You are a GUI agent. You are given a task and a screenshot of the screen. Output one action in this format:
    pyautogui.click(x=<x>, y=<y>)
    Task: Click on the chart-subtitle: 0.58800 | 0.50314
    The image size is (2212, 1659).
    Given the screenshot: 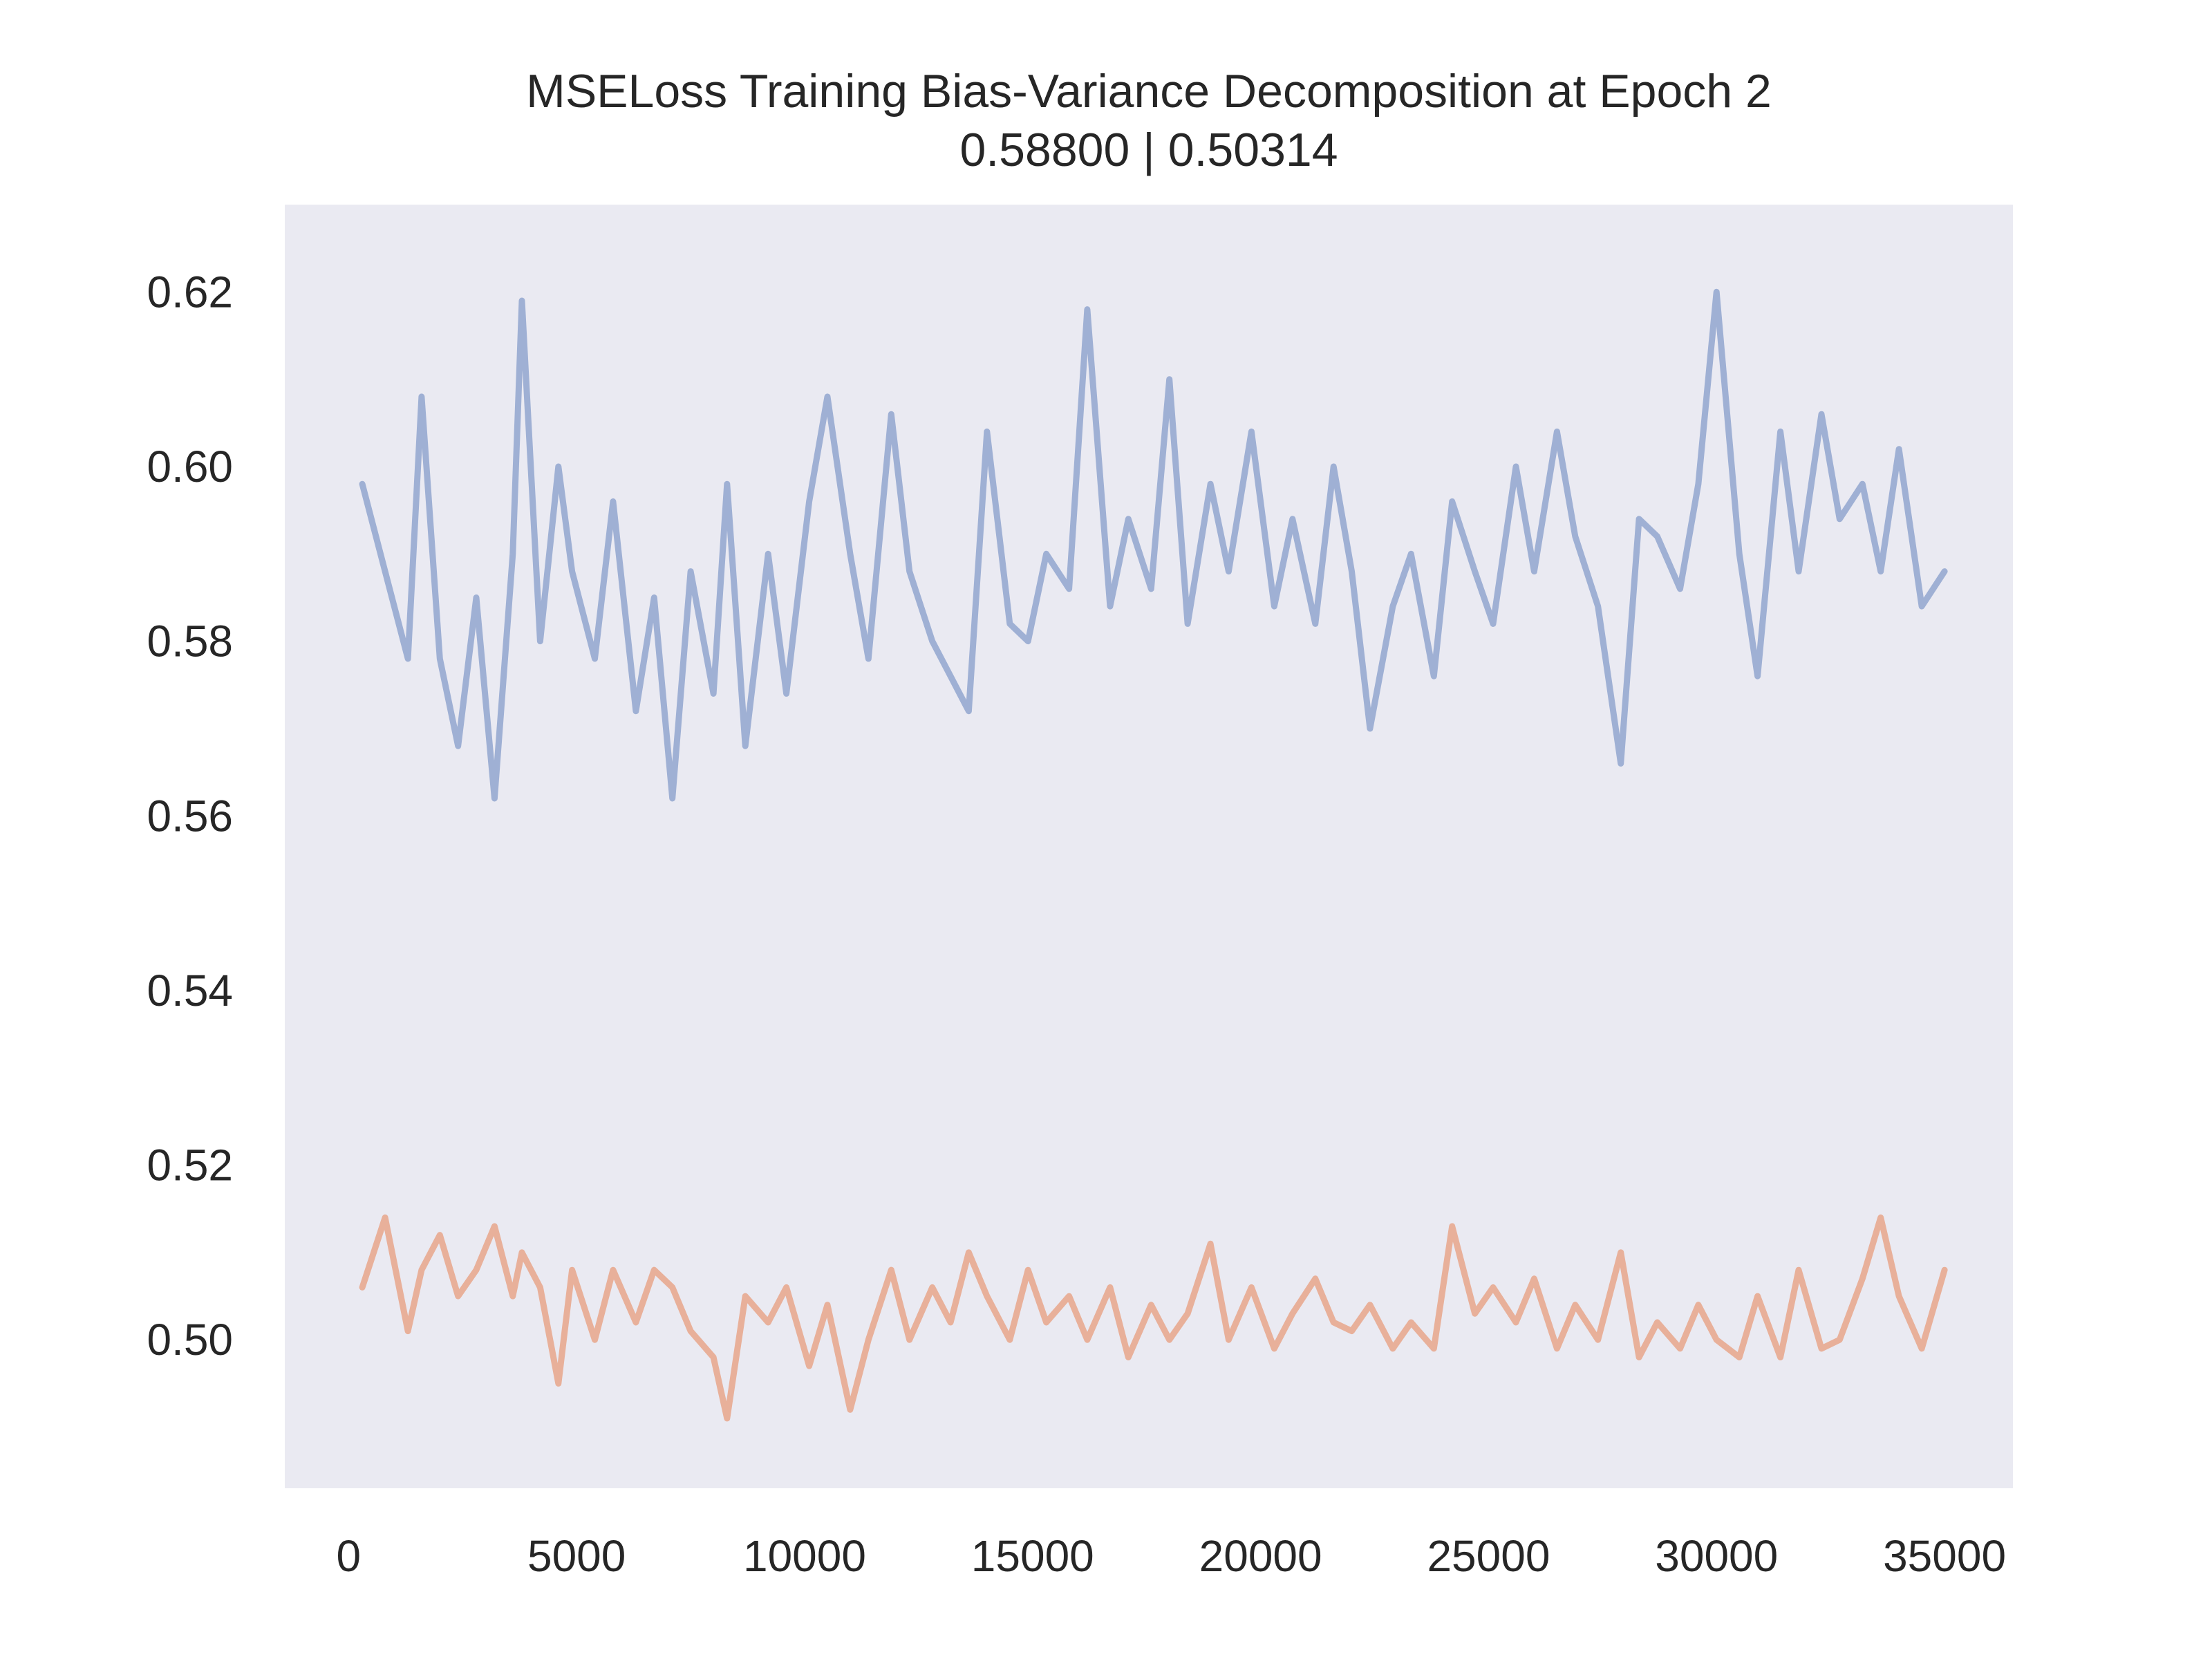 What is the action you would take?
    pyautogui.click(x=1148, y=150)
    